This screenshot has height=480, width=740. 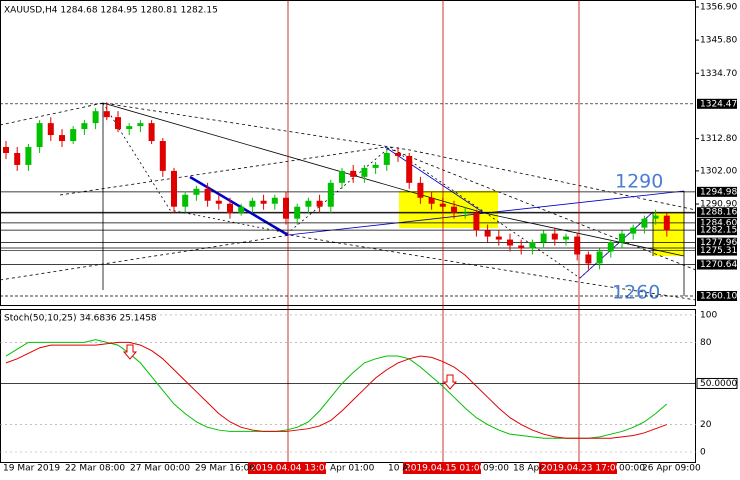 What do you see at coordinates (160, 469) in the screenshot?
I see `x-tick-label: 27 Mar 00:00` at bounding box center [160, 469].